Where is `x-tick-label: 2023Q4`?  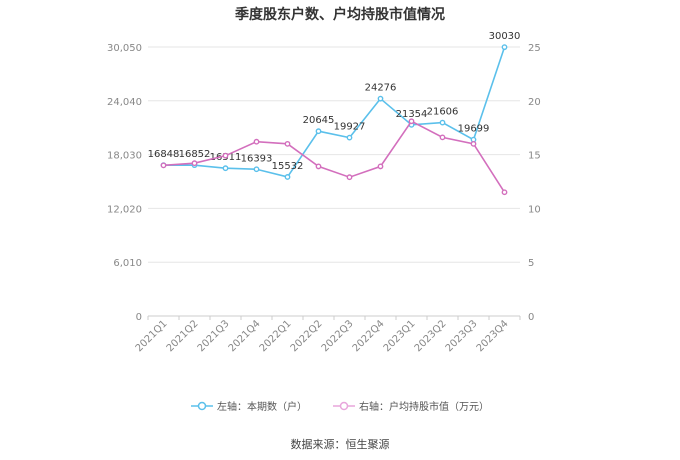 x-tick-label: 2023Q4 is located at coordinates (493, 336).